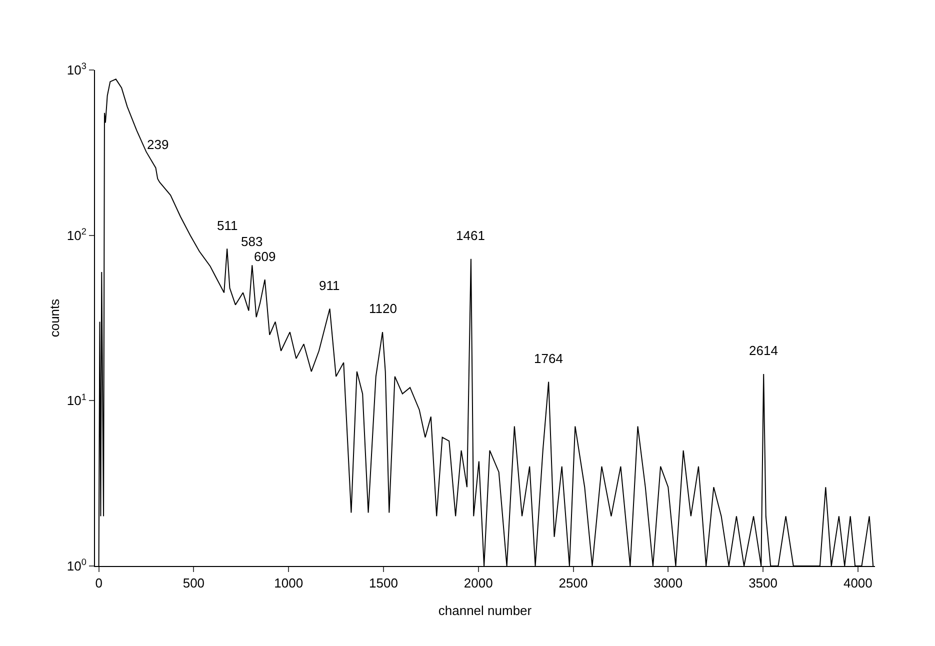 The width and height of the screenshot is (935, 646). What do you see at coordinates (763, 583) in the screenshot?
I see `x-tick-label: 3500` at bounding box center [763, 583].